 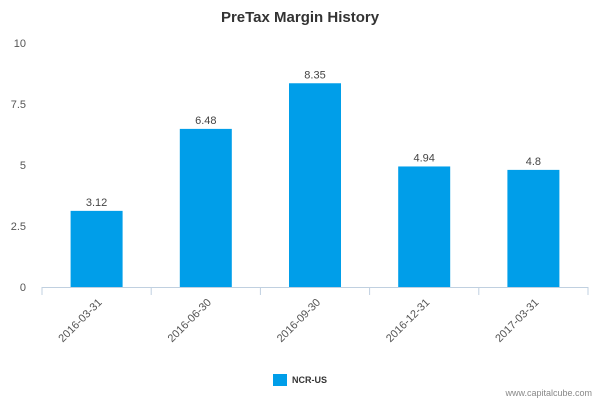 I want to click on x-tick-label: 2016-09-30, so click(x=299, y=321).